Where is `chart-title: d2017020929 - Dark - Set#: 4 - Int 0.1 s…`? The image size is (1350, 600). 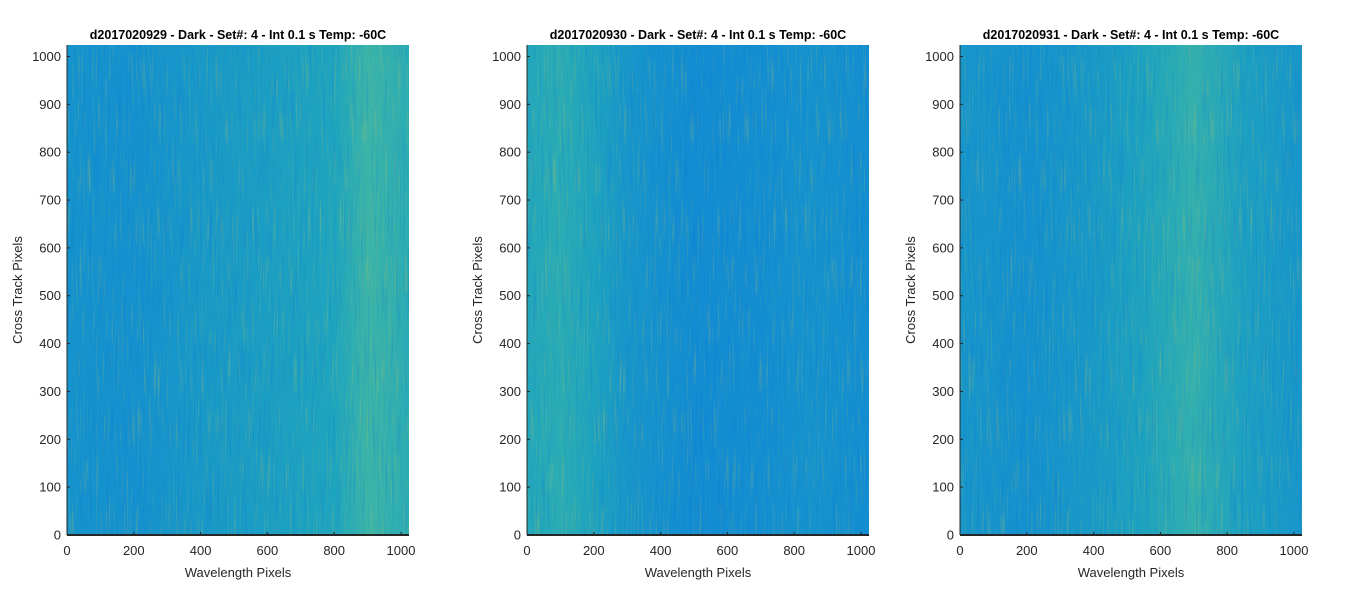
chart-title: d2017020929 - Dark - Set#: 4 - Int 0.1 s… is located at coordinates (238, 35).